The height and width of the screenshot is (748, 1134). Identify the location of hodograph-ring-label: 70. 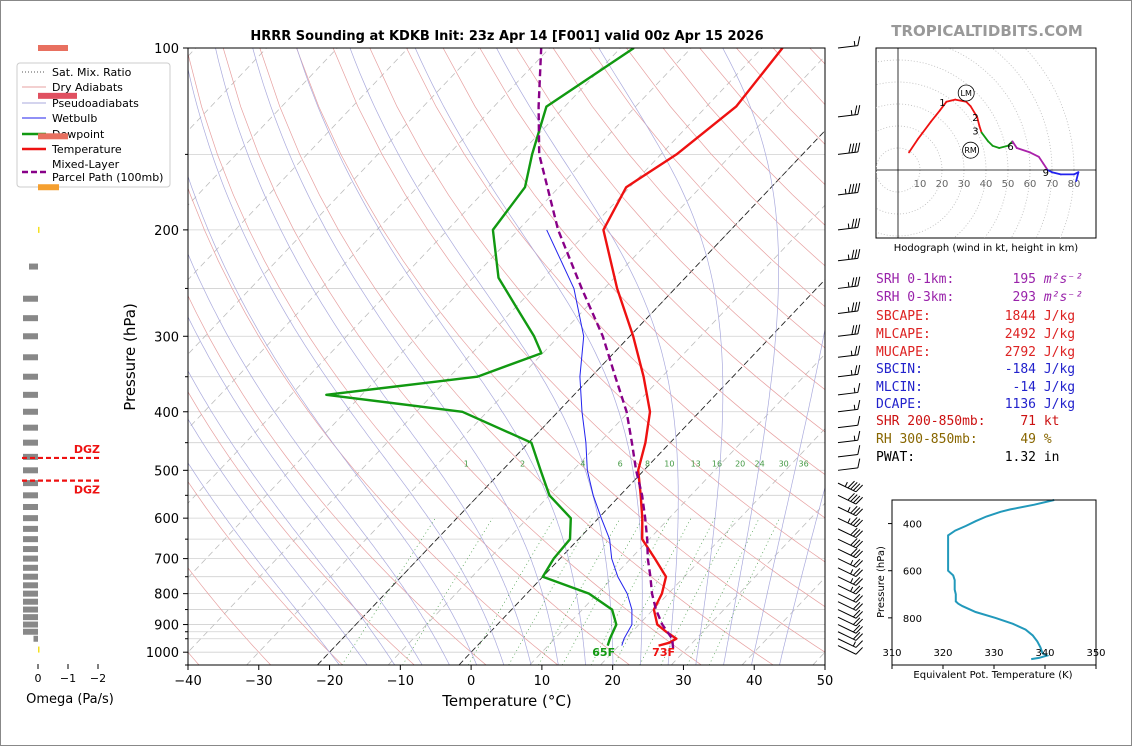
(1052, 184).